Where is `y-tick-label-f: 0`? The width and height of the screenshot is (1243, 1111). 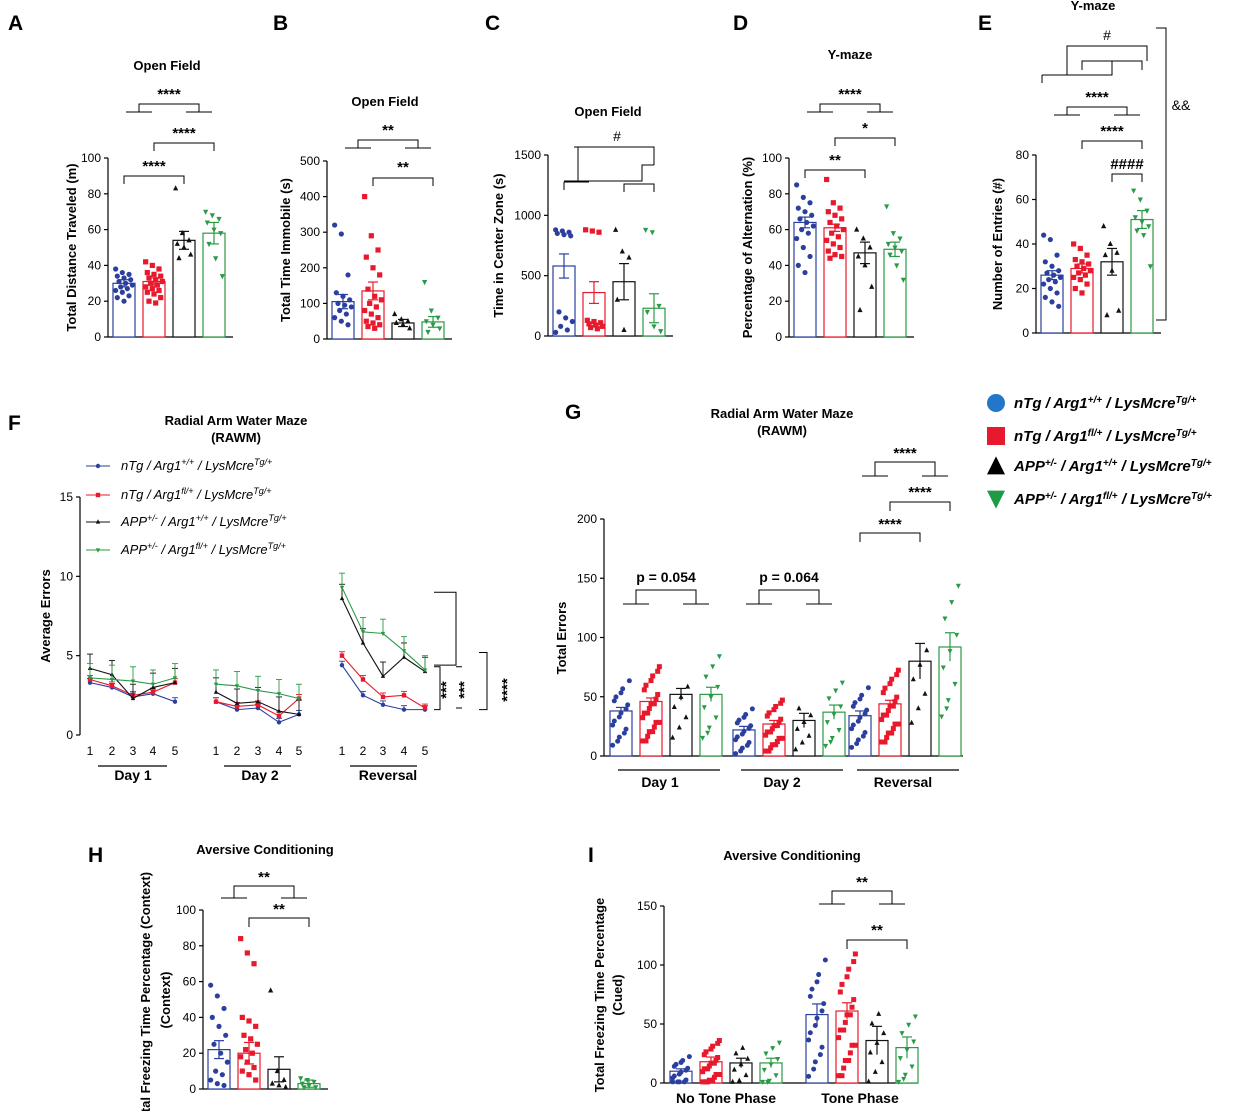 y-tick-label-f: 0 is located at coordinates (69, 735).